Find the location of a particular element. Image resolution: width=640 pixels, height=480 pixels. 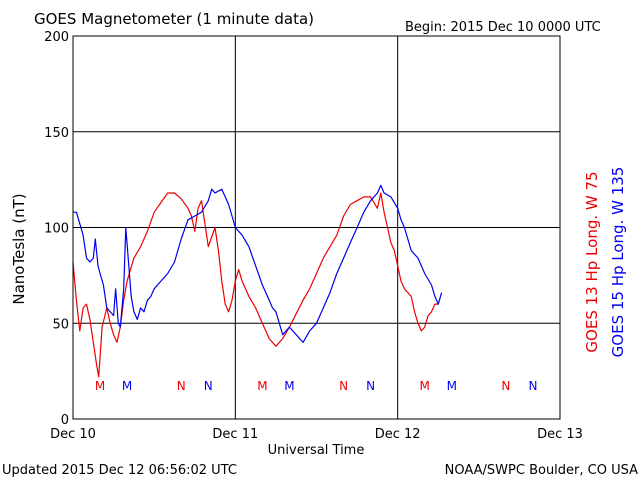

footer-updated: Updated 2015 Dec 12 06:56:02 UTC is located at coordinates (119, 470).